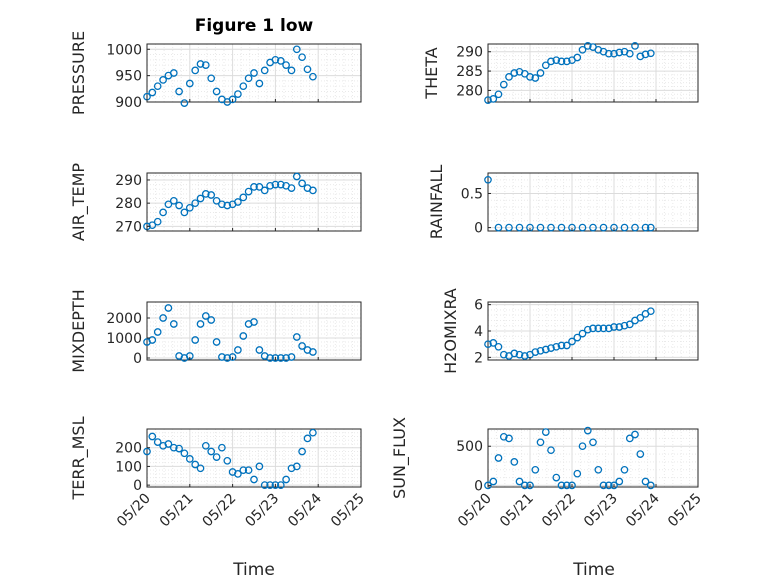  What do you see at coordinates (473, 466) in the screenshot?
I see `sun-flux-y-ticks: 0 500` at bounding box center [473, 466].